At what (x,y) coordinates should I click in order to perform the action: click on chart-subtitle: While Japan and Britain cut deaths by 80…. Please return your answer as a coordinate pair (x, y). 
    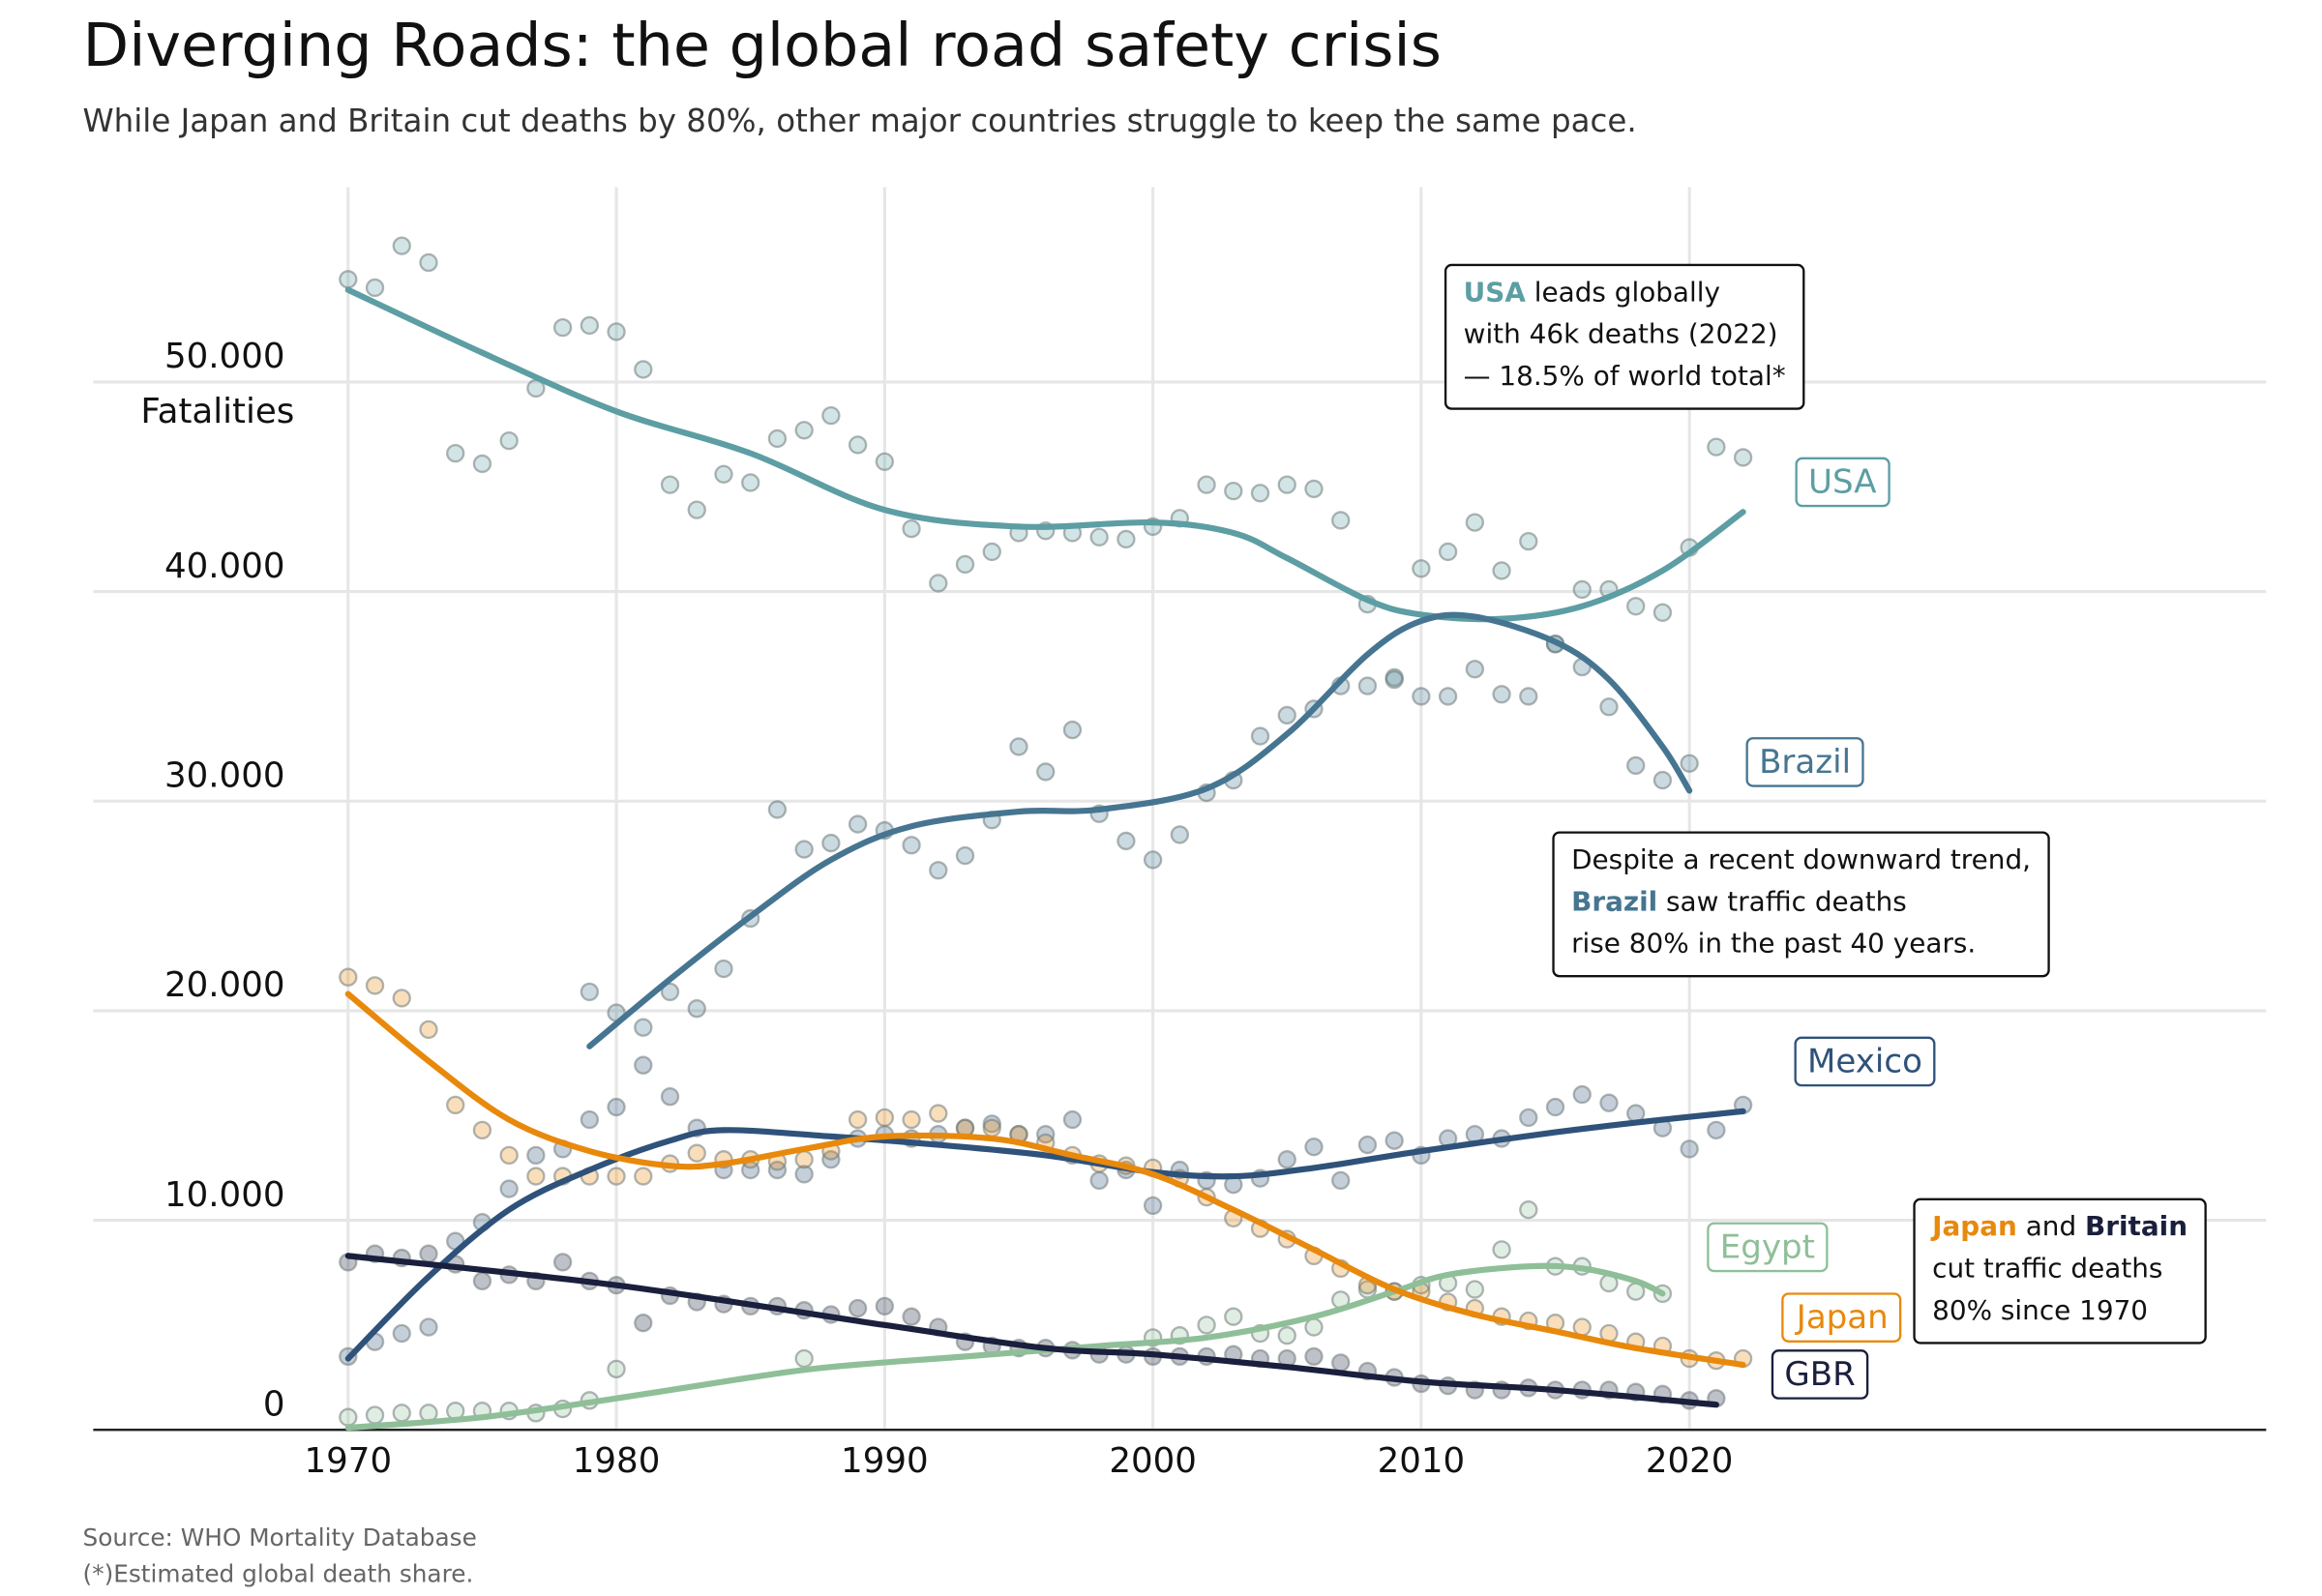
    Looking at the image, I should click on (860, 121).